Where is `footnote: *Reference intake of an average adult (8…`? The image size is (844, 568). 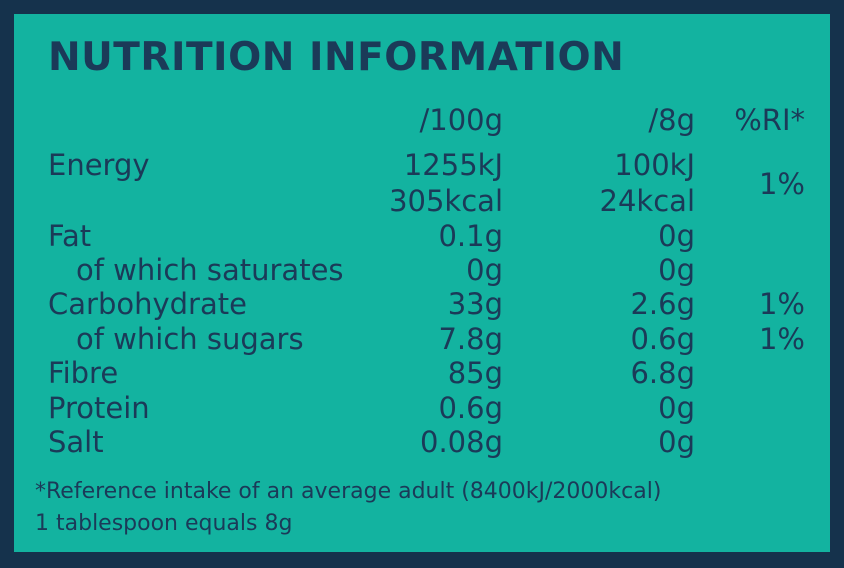 footnote: *Reference intake of an average adult (8… is located at coordinates (348, 491).